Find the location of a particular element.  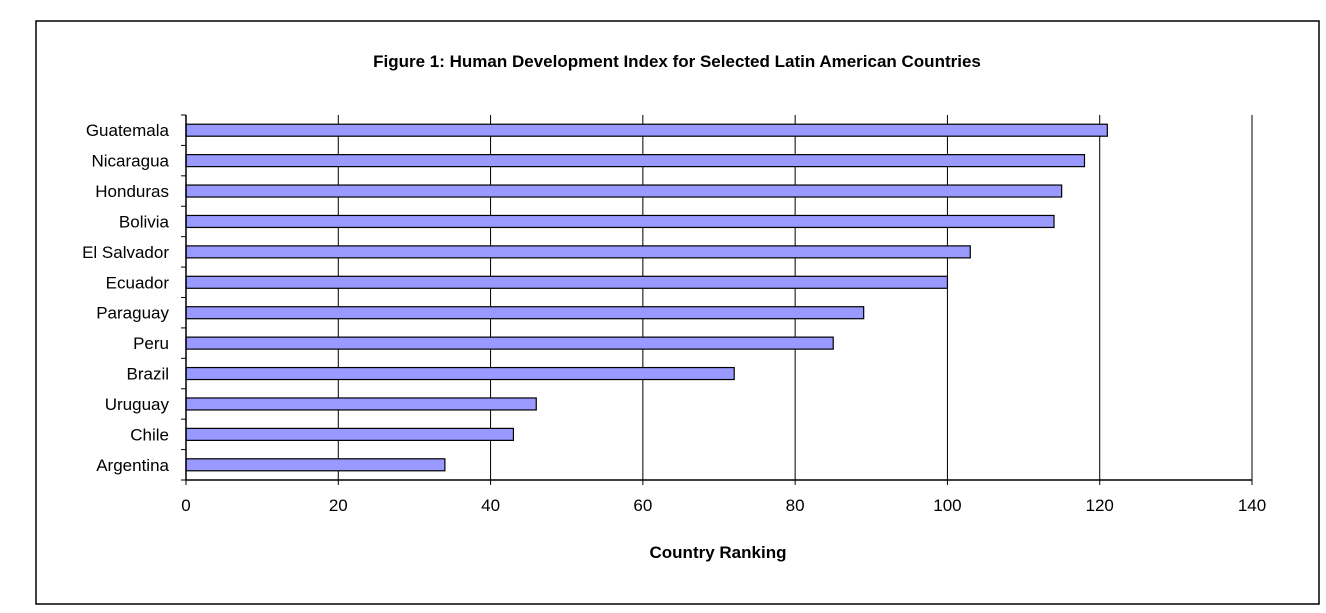

category-label-chile: Chile is located at coordinates (149, 434).